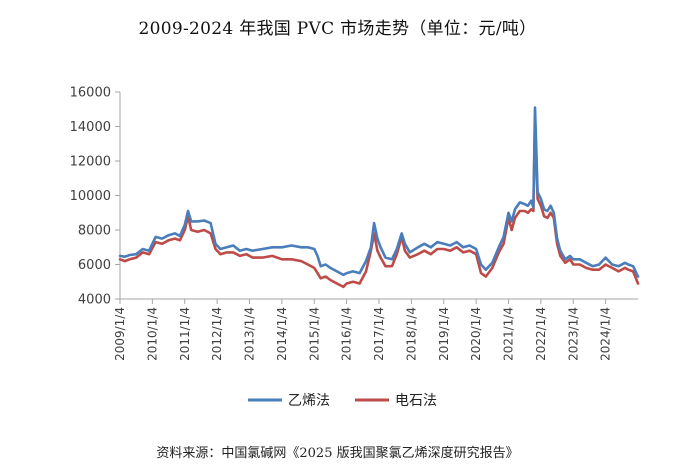  What do you see at coordinates (185, 334) in the screenshot?
I see `x-tick-label: 2011/1/4` at bounding box center [185, 334].